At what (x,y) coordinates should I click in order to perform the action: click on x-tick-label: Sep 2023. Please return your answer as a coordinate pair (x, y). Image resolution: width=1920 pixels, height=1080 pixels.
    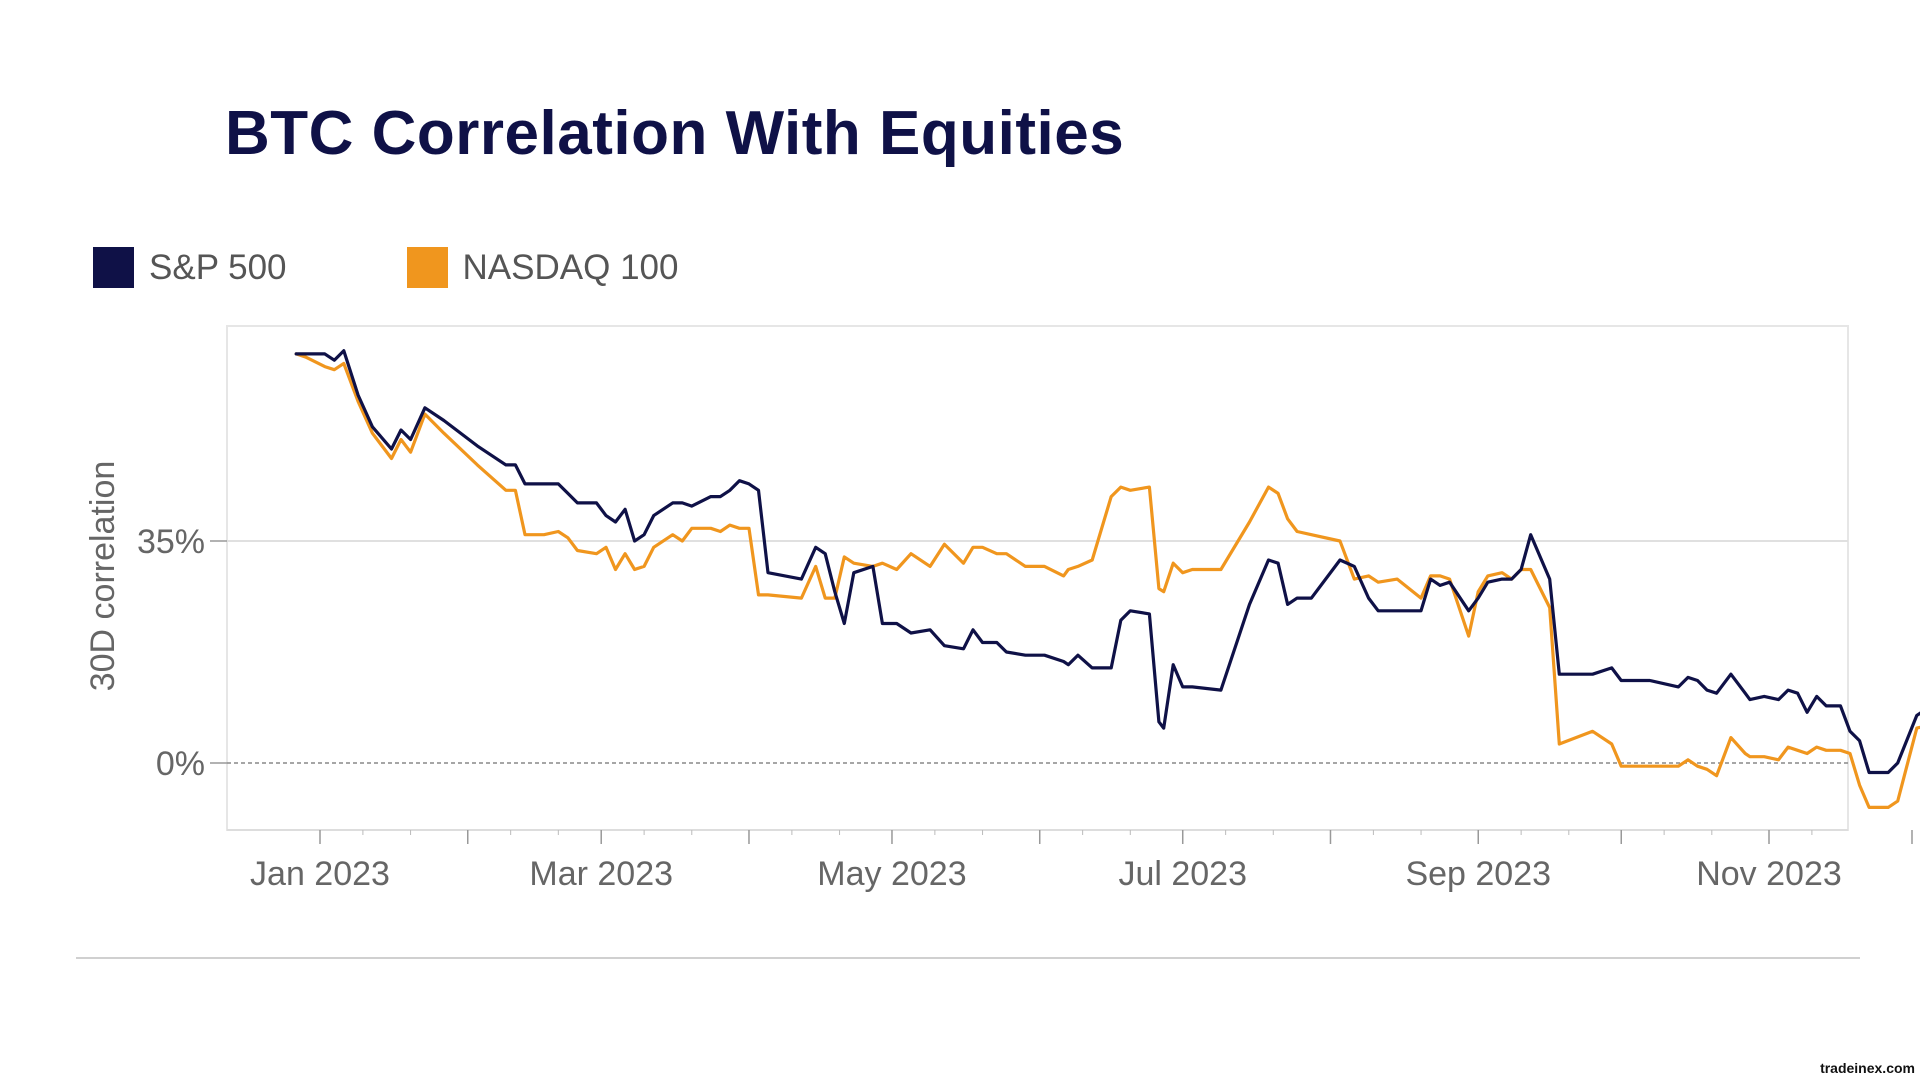
    Looking at the image, I should click on (1478, 874).